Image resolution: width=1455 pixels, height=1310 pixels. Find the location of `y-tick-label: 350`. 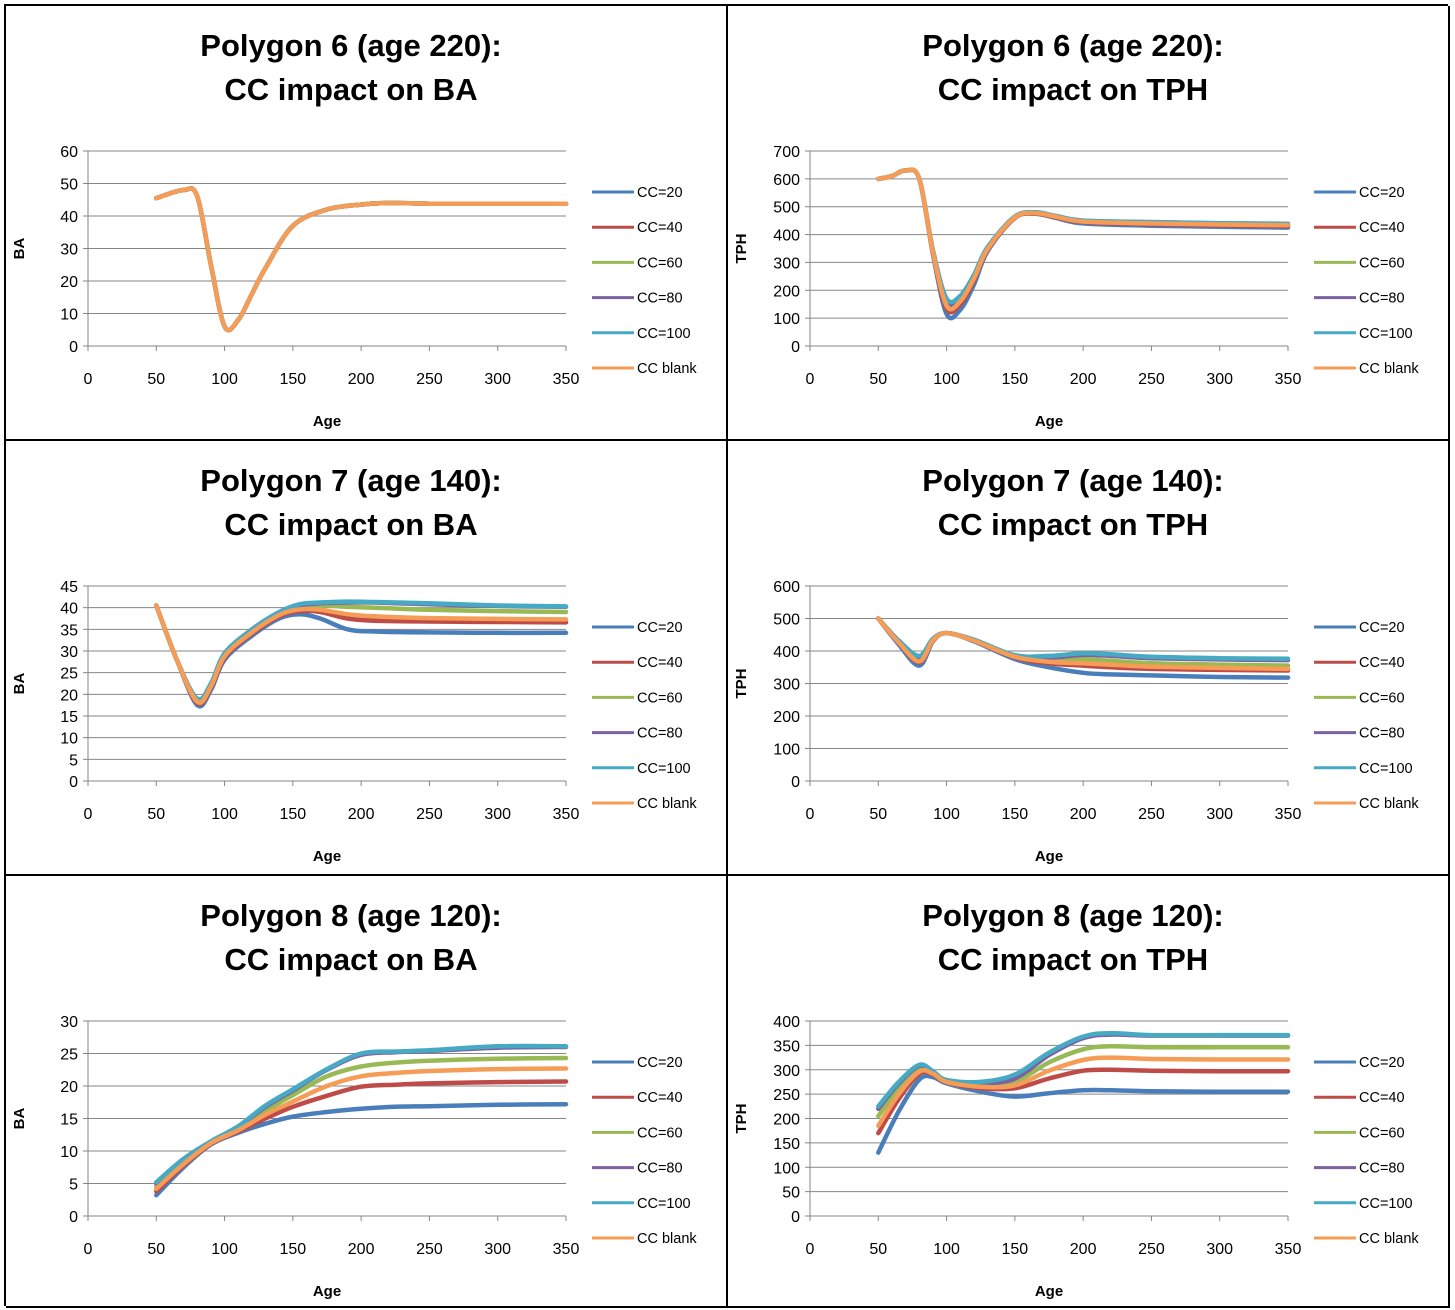

y-tick-label: 350 is located at coordinates (786, 1046).